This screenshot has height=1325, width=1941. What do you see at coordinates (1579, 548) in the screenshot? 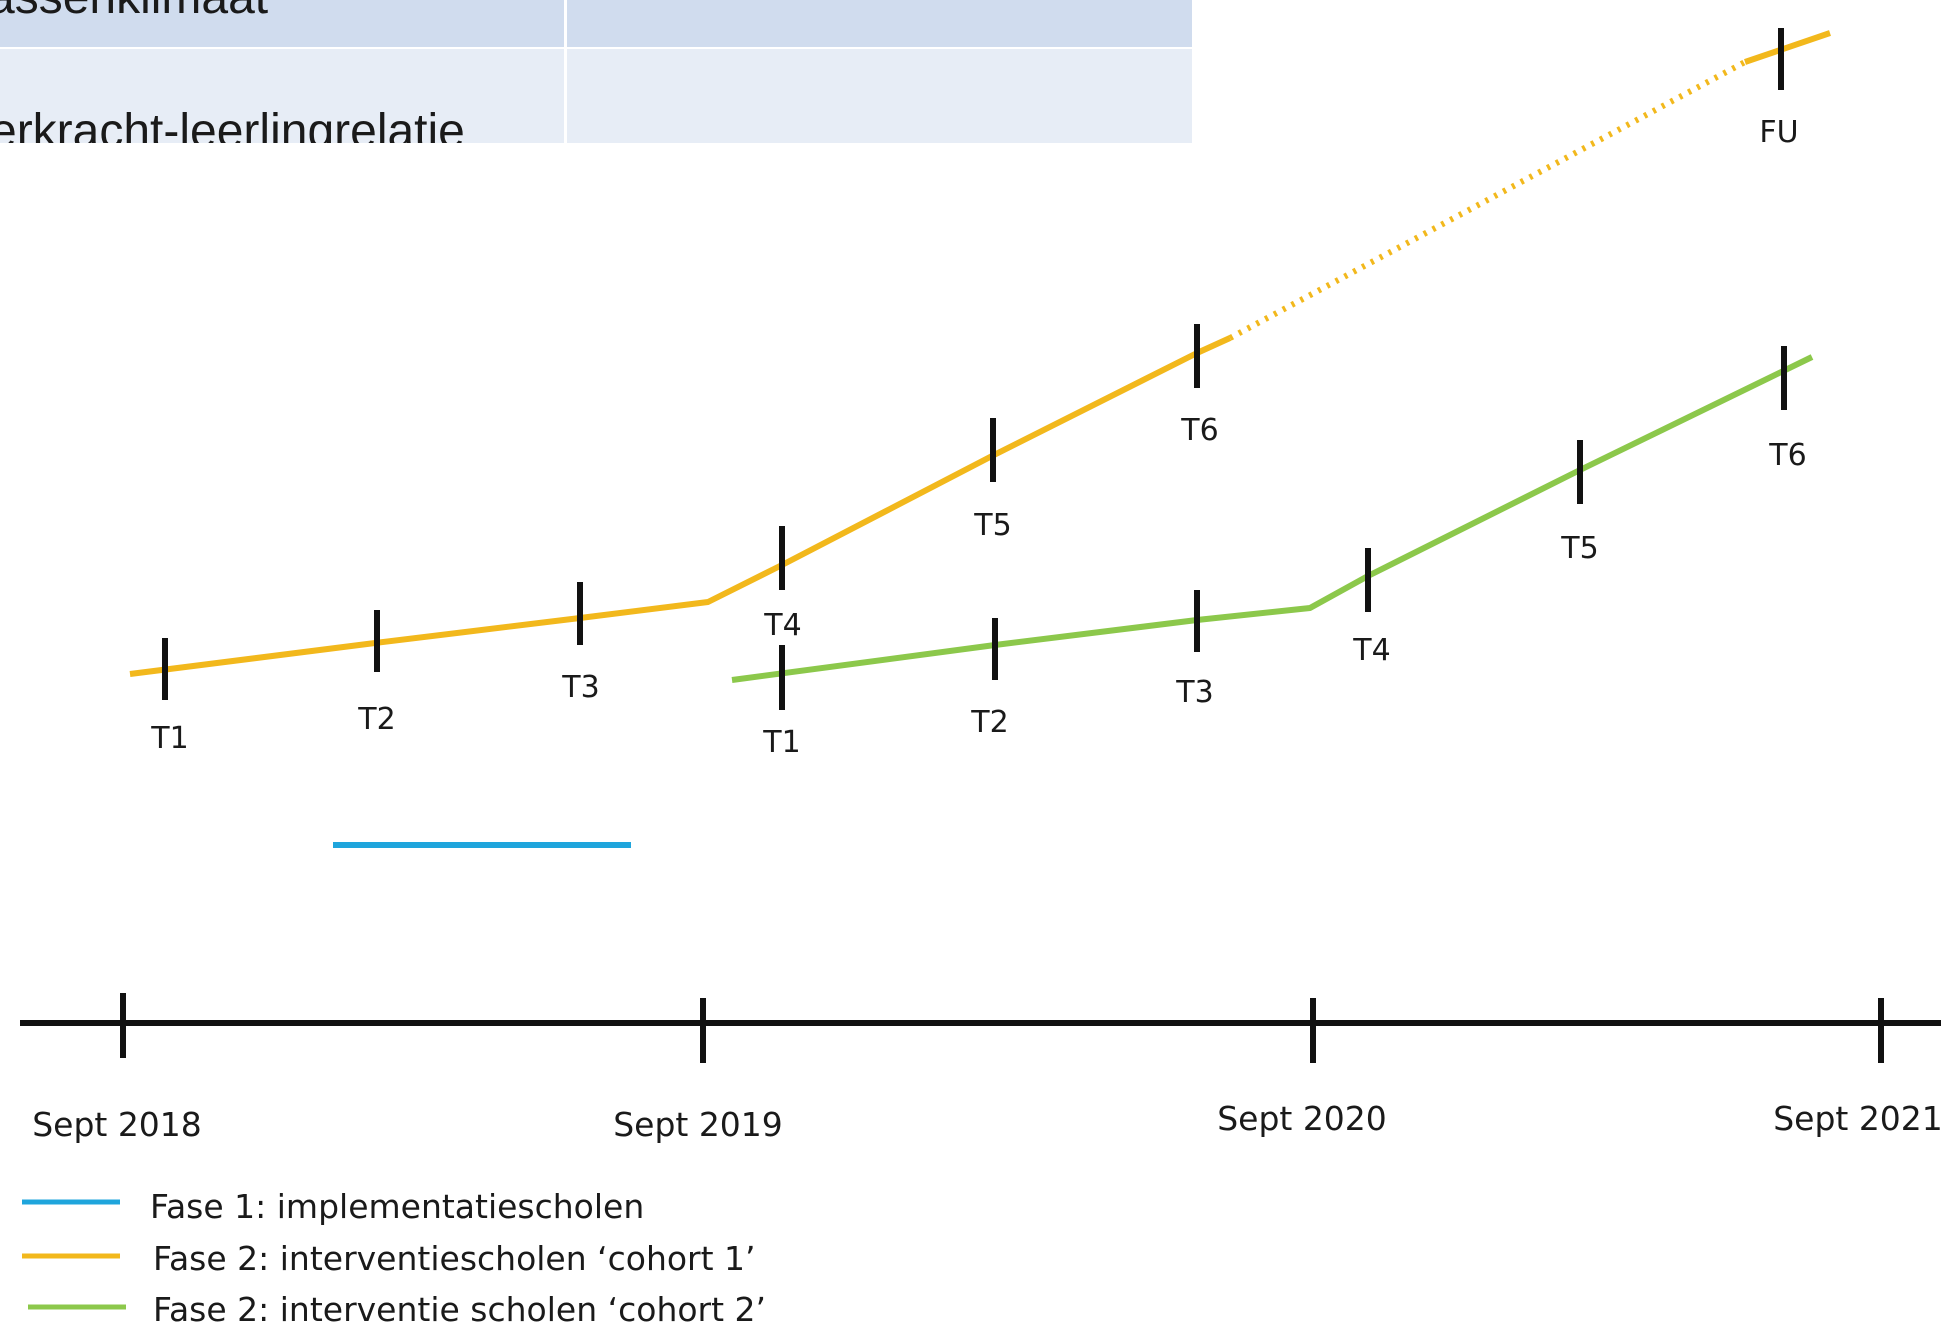
I see `cohort2-point-label: T5` at bounding box center [1579, 548].